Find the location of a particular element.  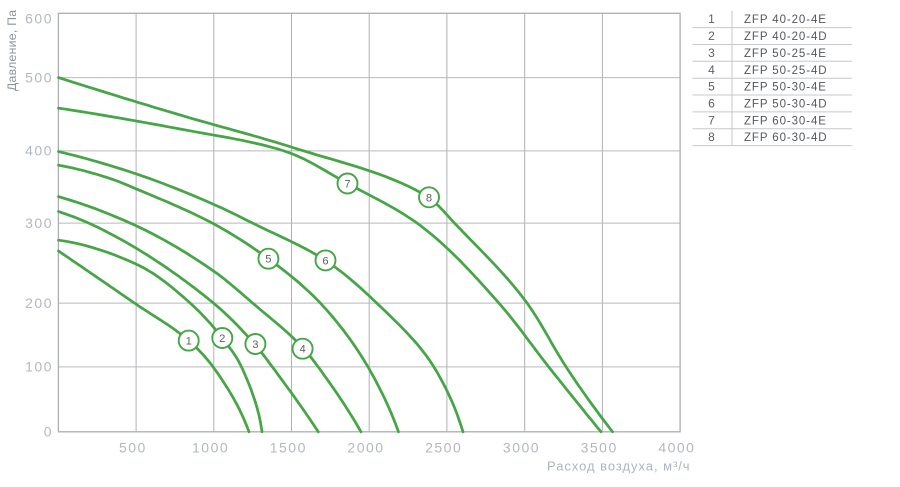

svg-text: ZFP 50-30-4E is located at coordinates (785, 88).